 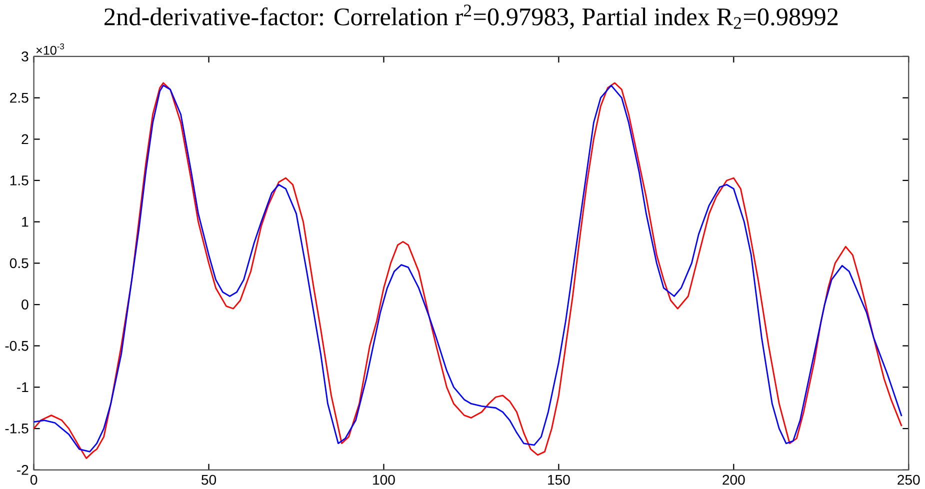 What do you see at coordinates (471, 16) in the screenshot?
I see `chart-title: 2nd-derivative-factor: Correlation r$^{2}$=0.97983, Partial index R$_{2}$=0.98992` at bounding box center [471, 16].